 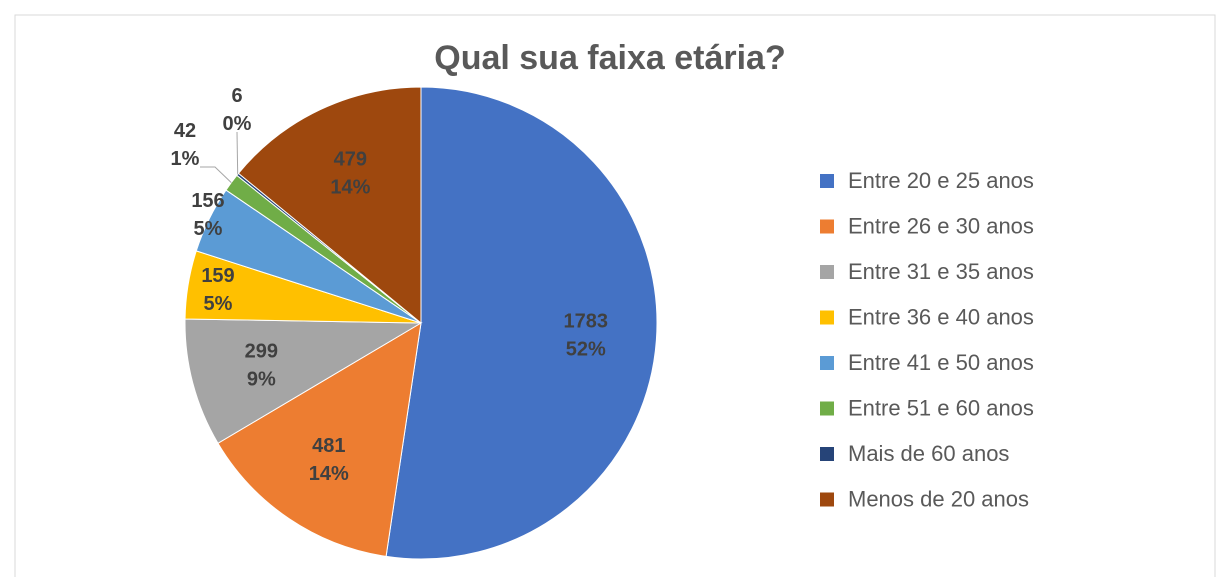 I want to click on legend-label: Entre 31 e 35 anos, so click(x=941, y=271).